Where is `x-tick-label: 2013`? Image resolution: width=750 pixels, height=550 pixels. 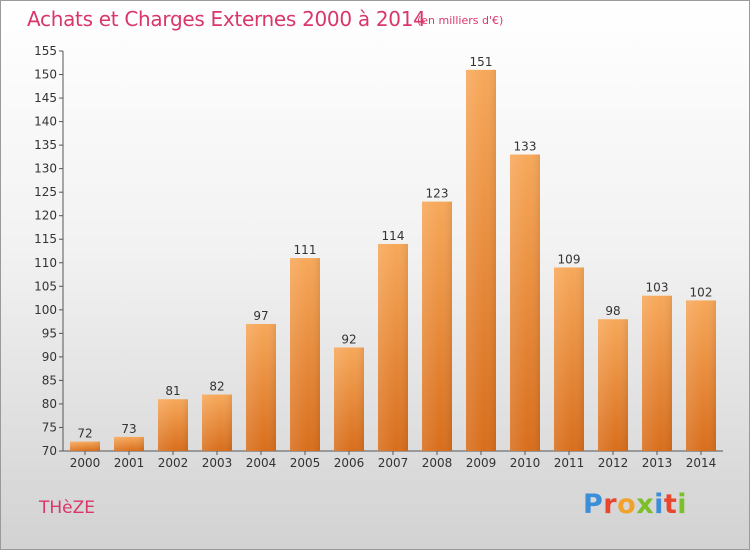
x-tick-label: 2013 is located at coordinates (657, 463).